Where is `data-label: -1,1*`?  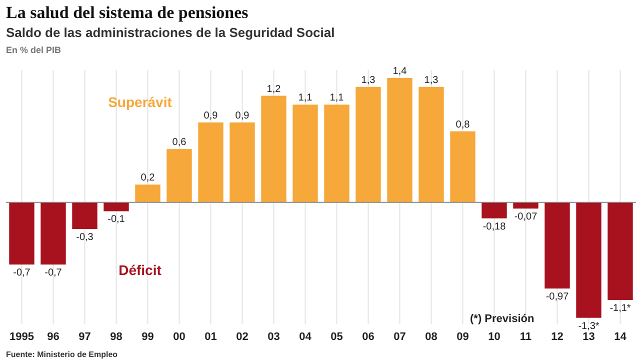 data-label: -1,1* is located at coordinates (620, 308).